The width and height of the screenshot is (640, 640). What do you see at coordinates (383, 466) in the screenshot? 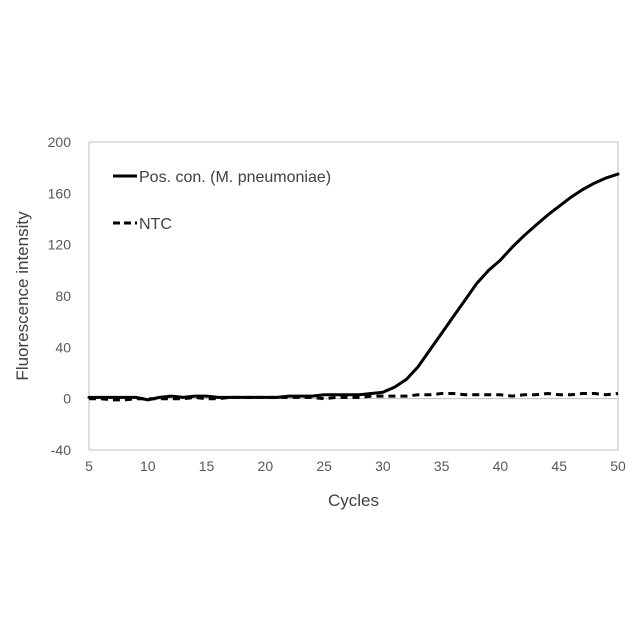
I see `x-tick-label: 30` at bounding box center [383, 466].